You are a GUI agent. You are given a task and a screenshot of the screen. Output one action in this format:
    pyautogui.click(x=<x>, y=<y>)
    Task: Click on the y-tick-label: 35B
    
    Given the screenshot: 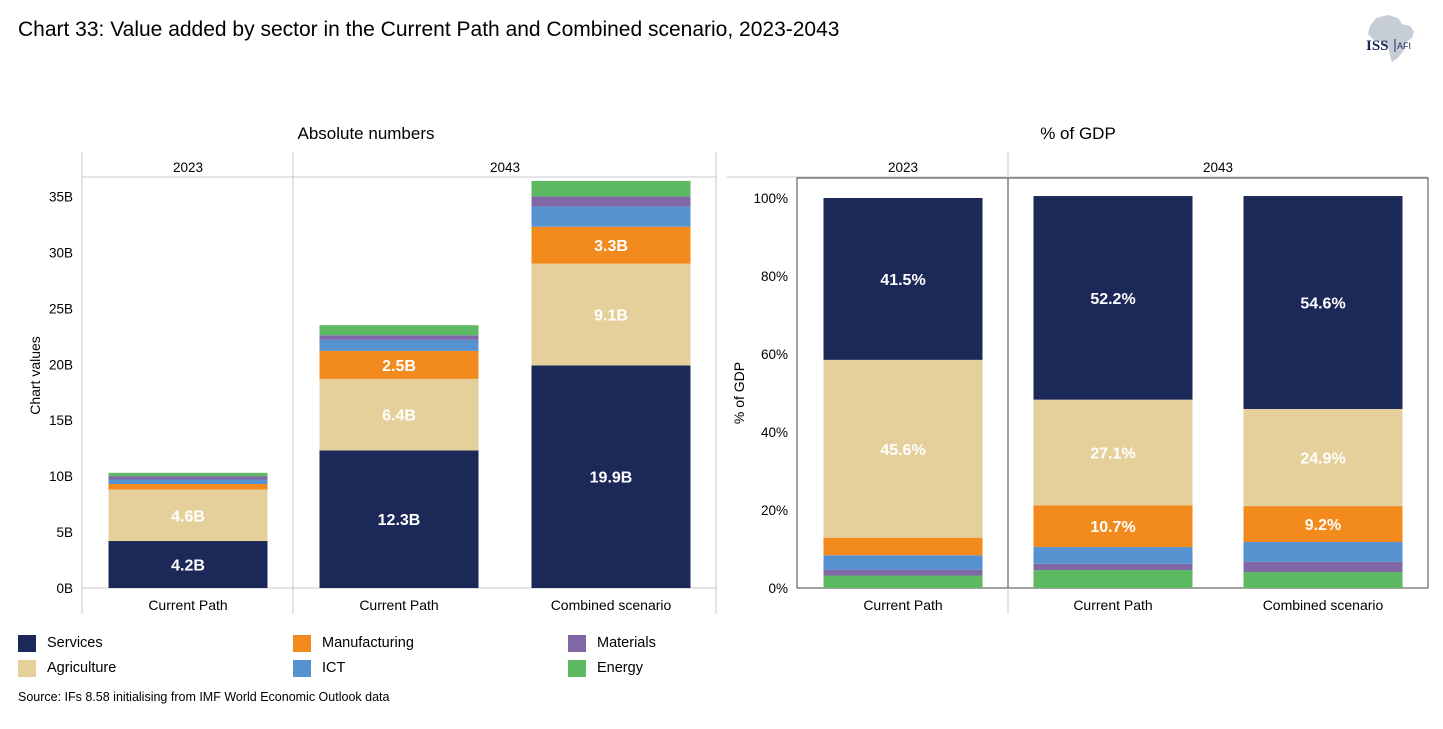 What is the action you would take?
    pyautogui.click(x=61, y=197)
    